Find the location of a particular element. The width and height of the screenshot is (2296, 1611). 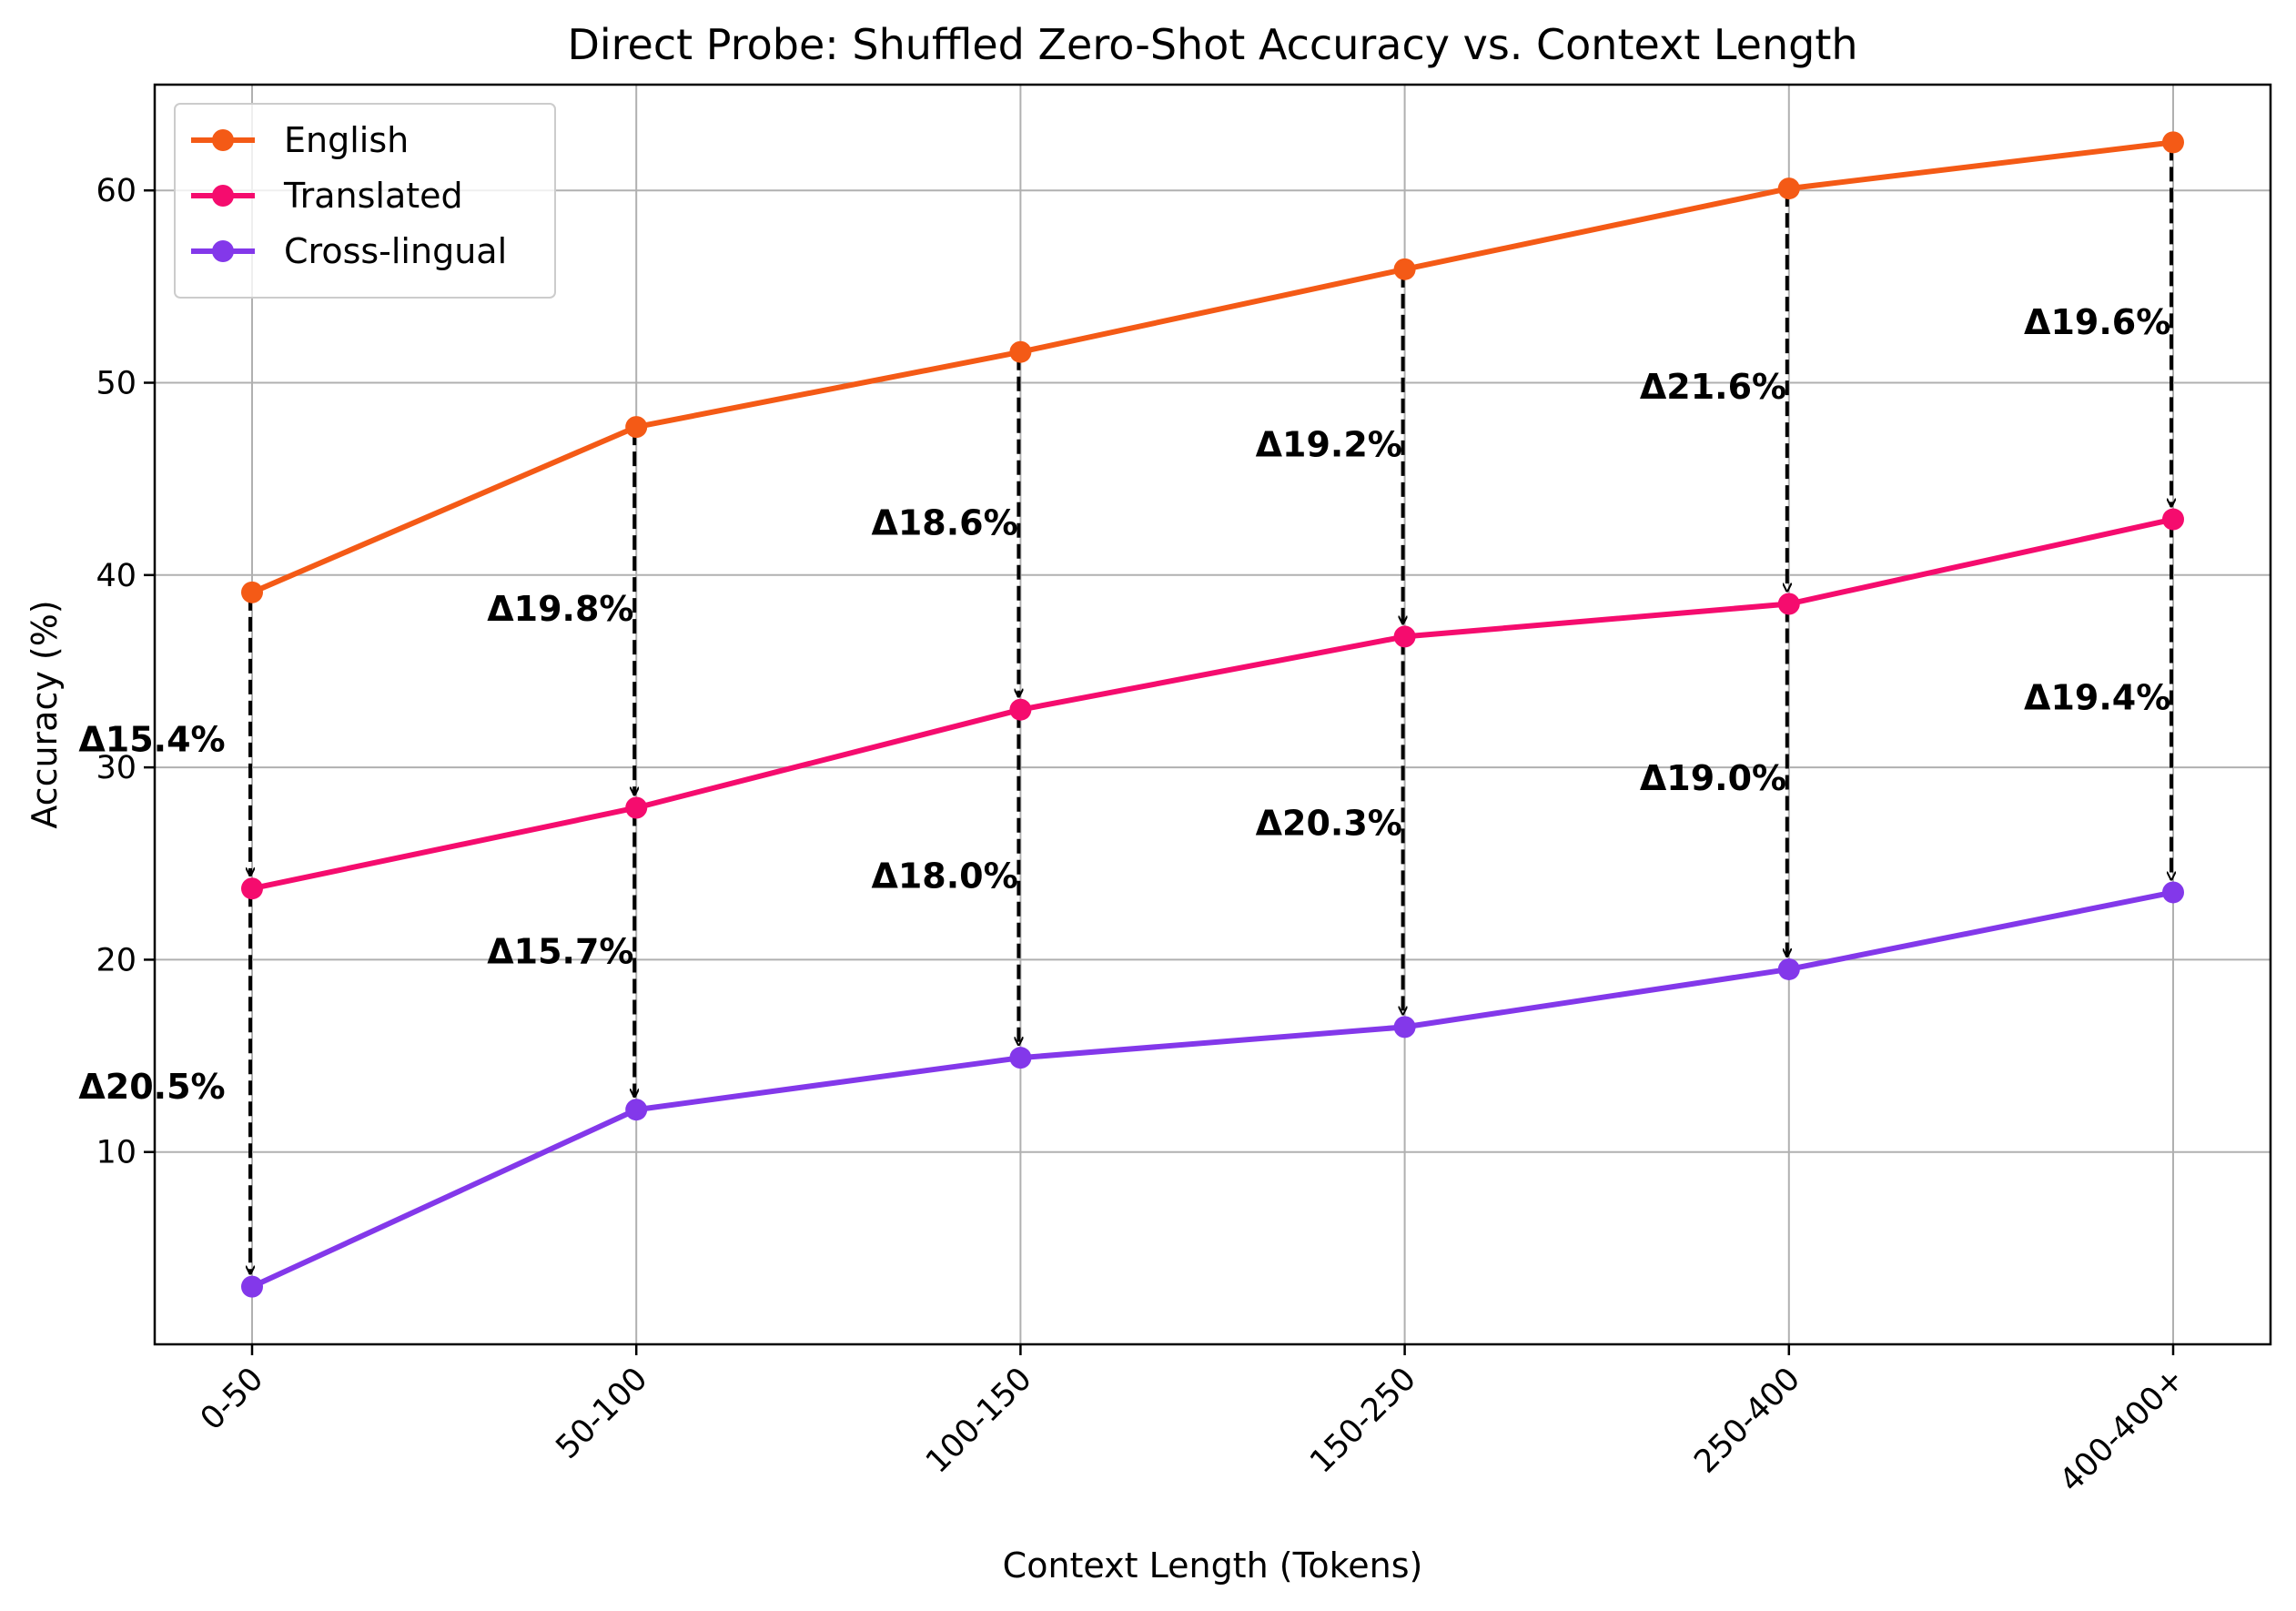

x-tick-label: 250-400 is located at coordinates (1747, 1421).